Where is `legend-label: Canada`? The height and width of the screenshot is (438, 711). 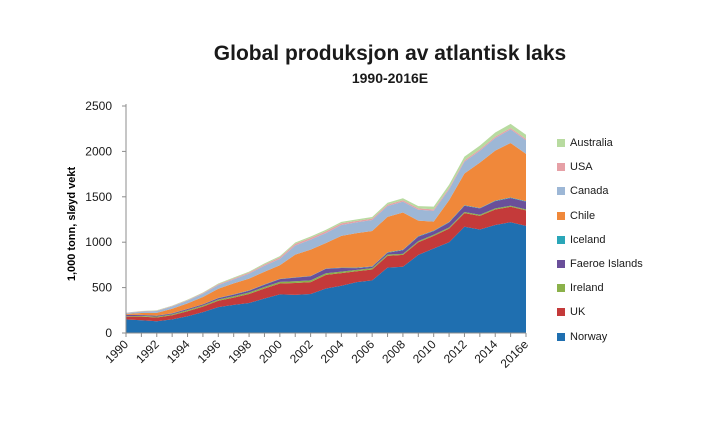 legend-label: Canada is located at coordinates (589, 191).